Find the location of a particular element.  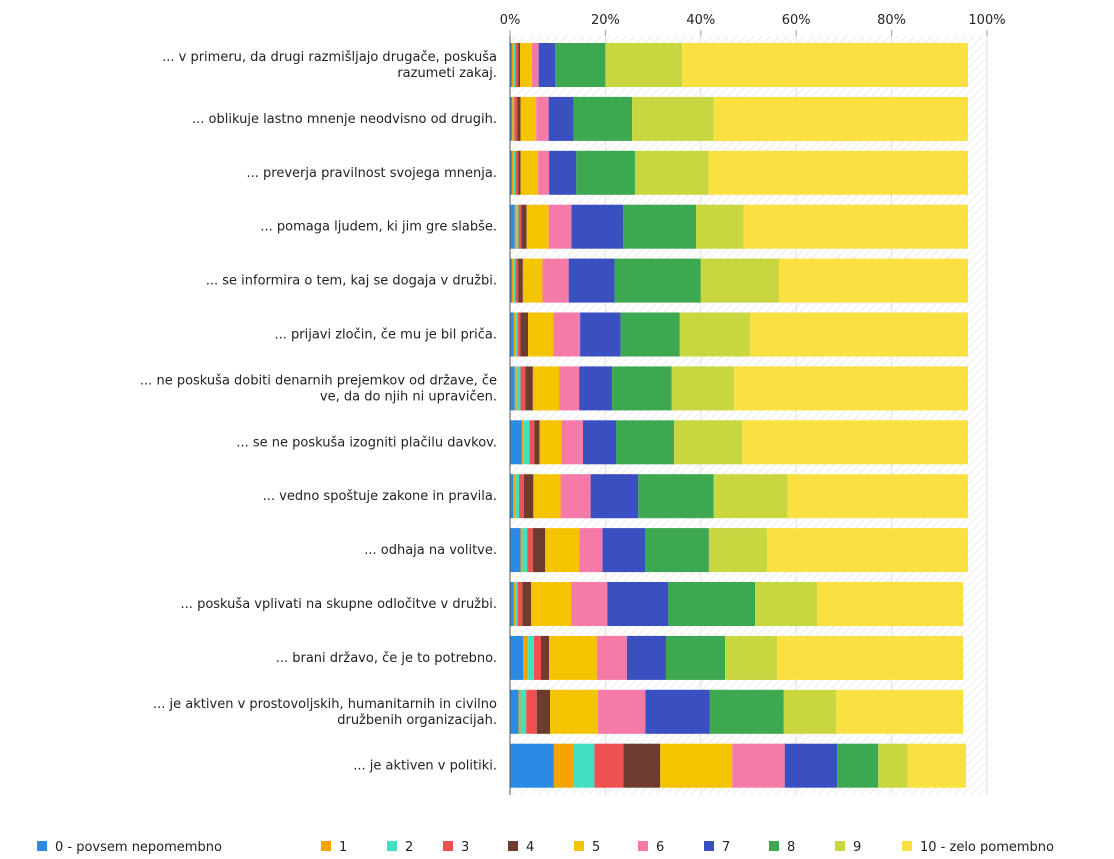

category-label-line: ... vedno spoštuje zakone in pravila. is located at coordinates (380, 496).